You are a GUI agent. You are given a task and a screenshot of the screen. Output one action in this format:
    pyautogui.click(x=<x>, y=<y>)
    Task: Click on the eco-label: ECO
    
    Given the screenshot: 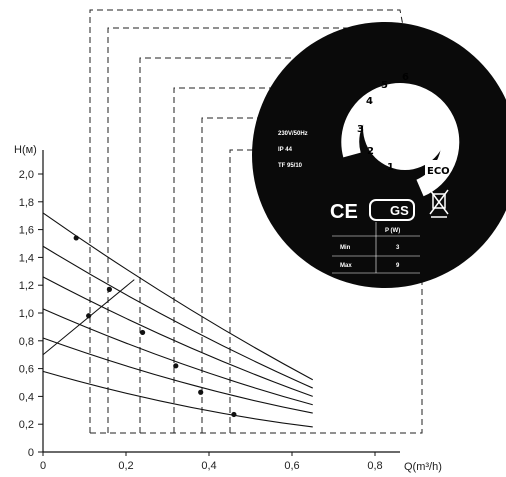 What is the action you would take?
    pyautogui.click(x=438, y=171)
    